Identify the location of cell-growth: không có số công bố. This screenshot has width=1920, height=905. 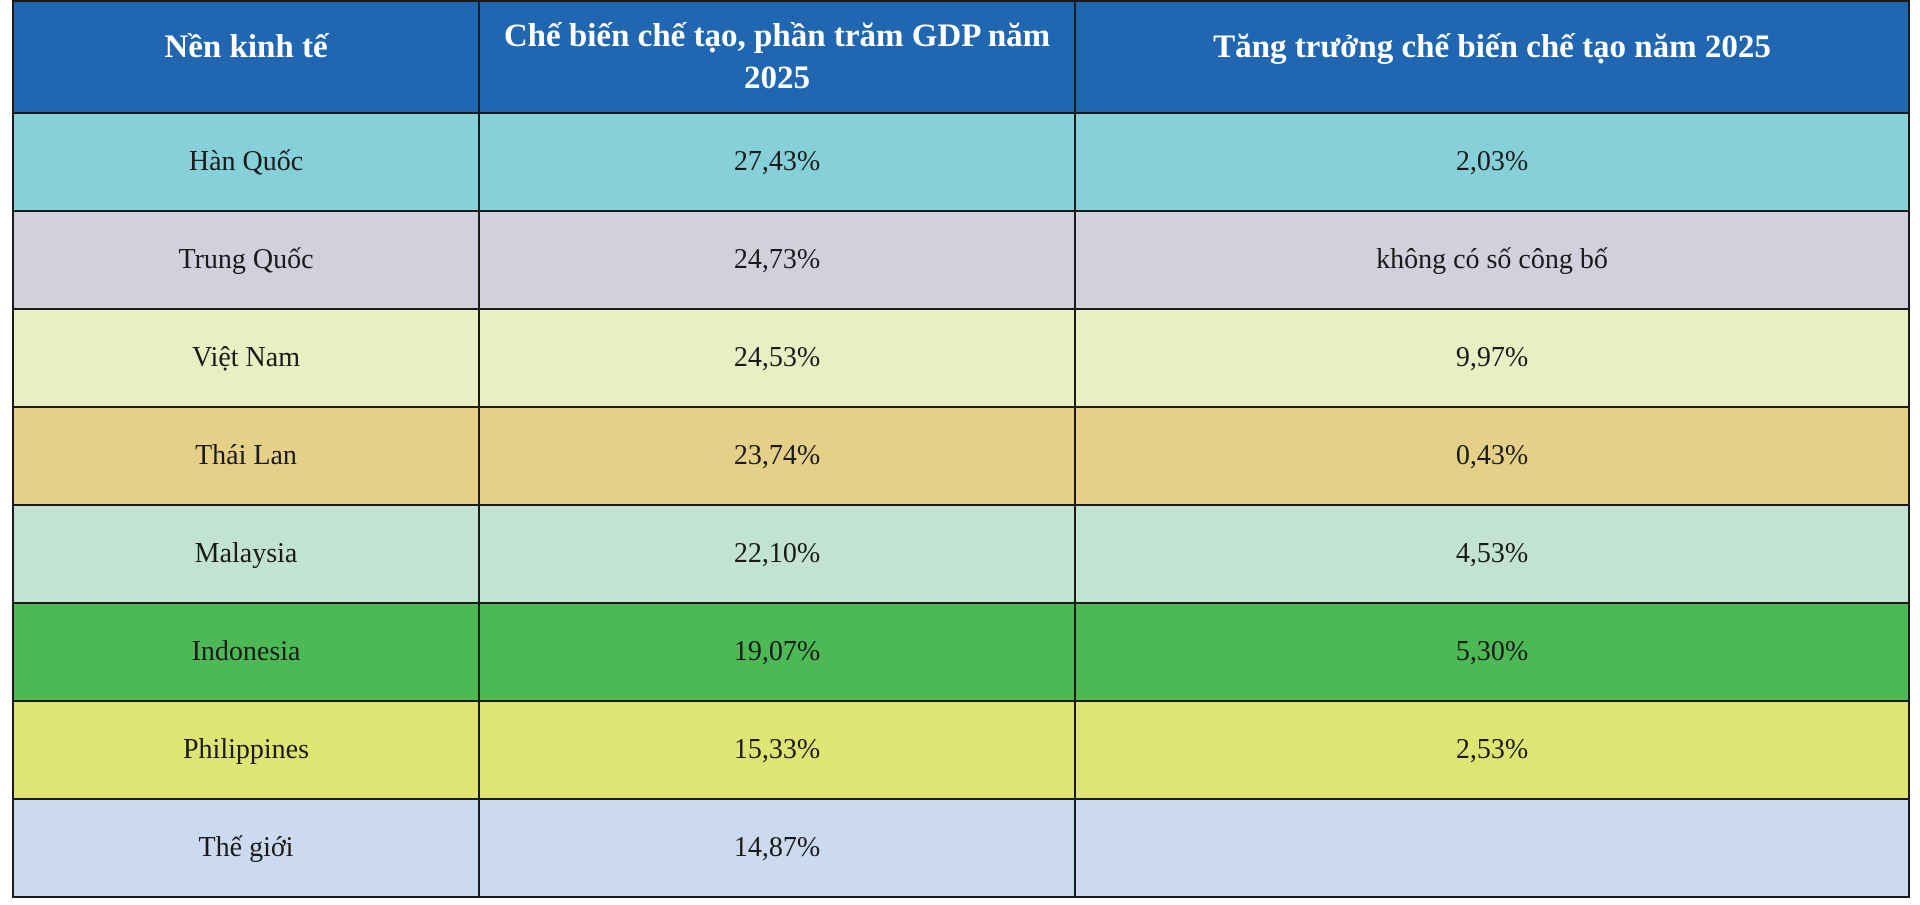
(1492, 260).